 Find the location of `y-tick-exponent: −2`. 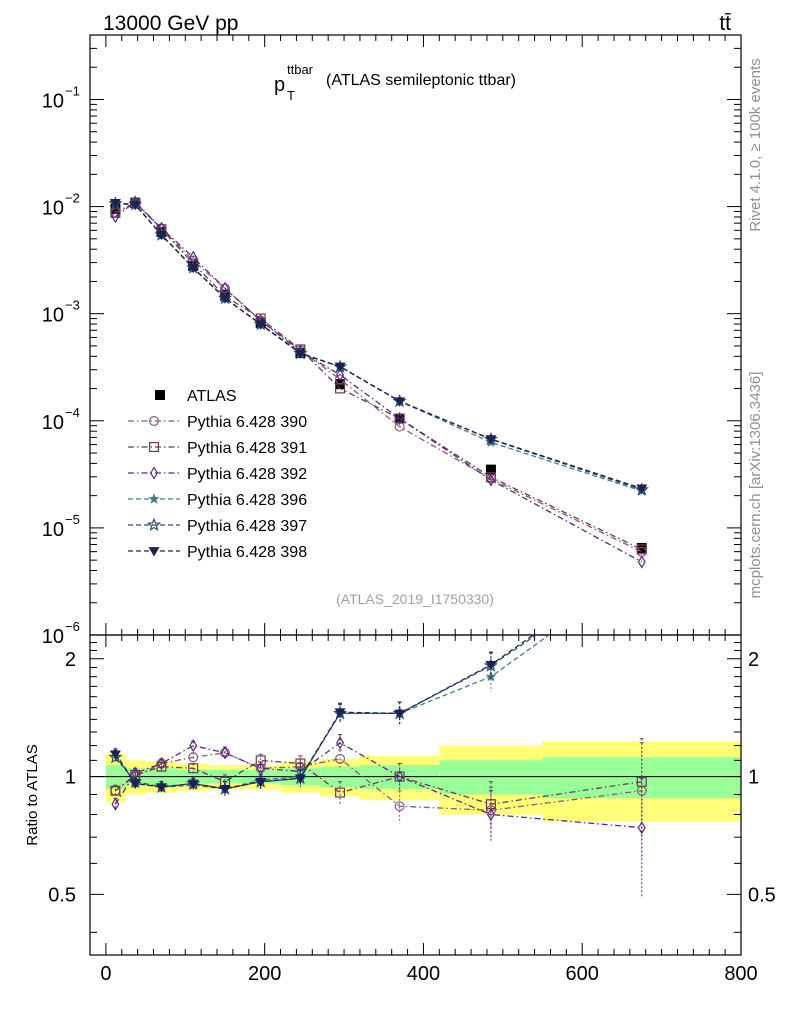

y-tick-exponent: −2 is located at coordinates (72, 198).